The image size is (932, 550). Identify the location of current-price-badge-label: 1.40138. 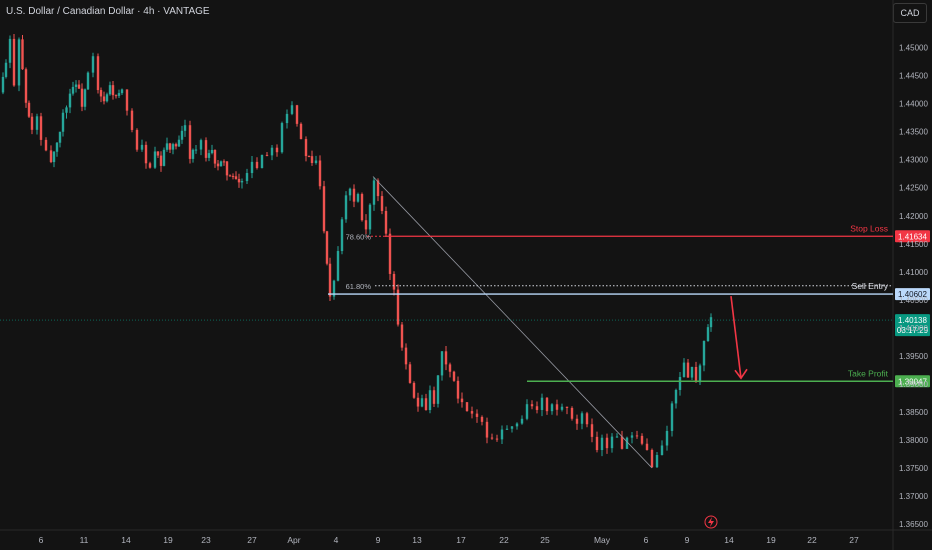
(912, 320).